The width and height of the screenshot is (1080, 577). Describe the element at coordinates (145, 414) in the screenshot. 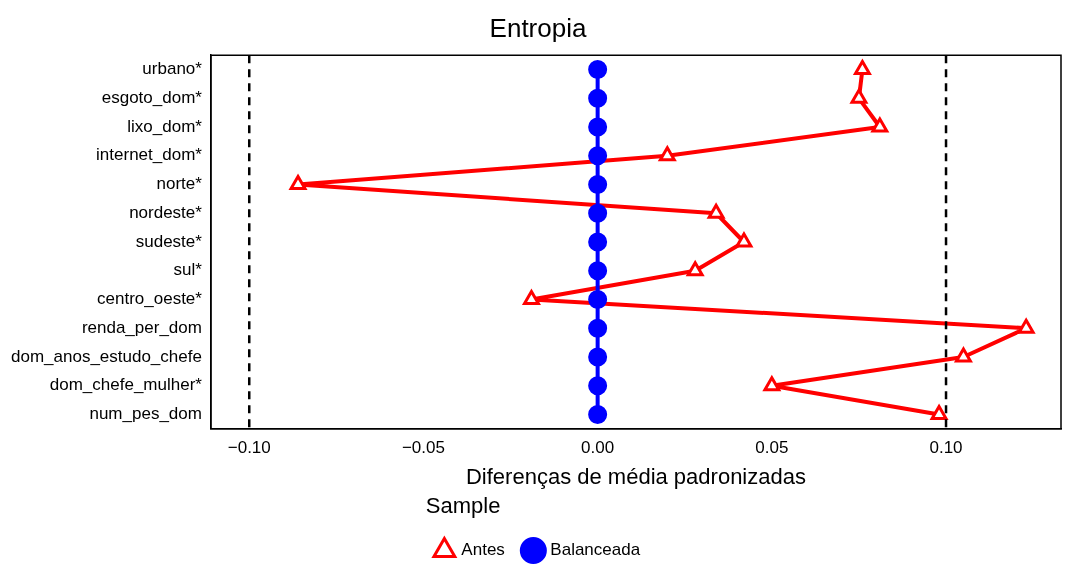

I see `y-tick-label: num_pes_dom` at that location.